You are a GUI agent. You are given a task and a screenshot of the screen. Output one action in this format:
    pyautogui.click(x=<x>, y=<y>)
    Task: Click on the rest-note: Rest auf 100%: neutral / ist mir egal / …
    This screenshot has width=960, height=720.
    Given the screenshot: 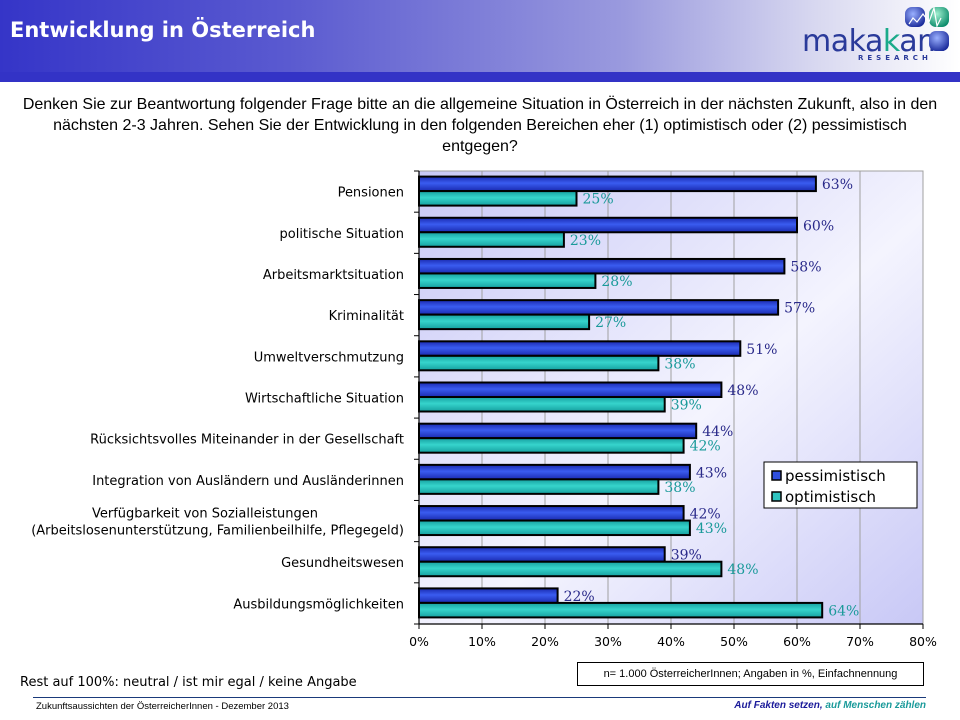 What is the action you would take?
    pyautogui.click(x=188, y=682)
    